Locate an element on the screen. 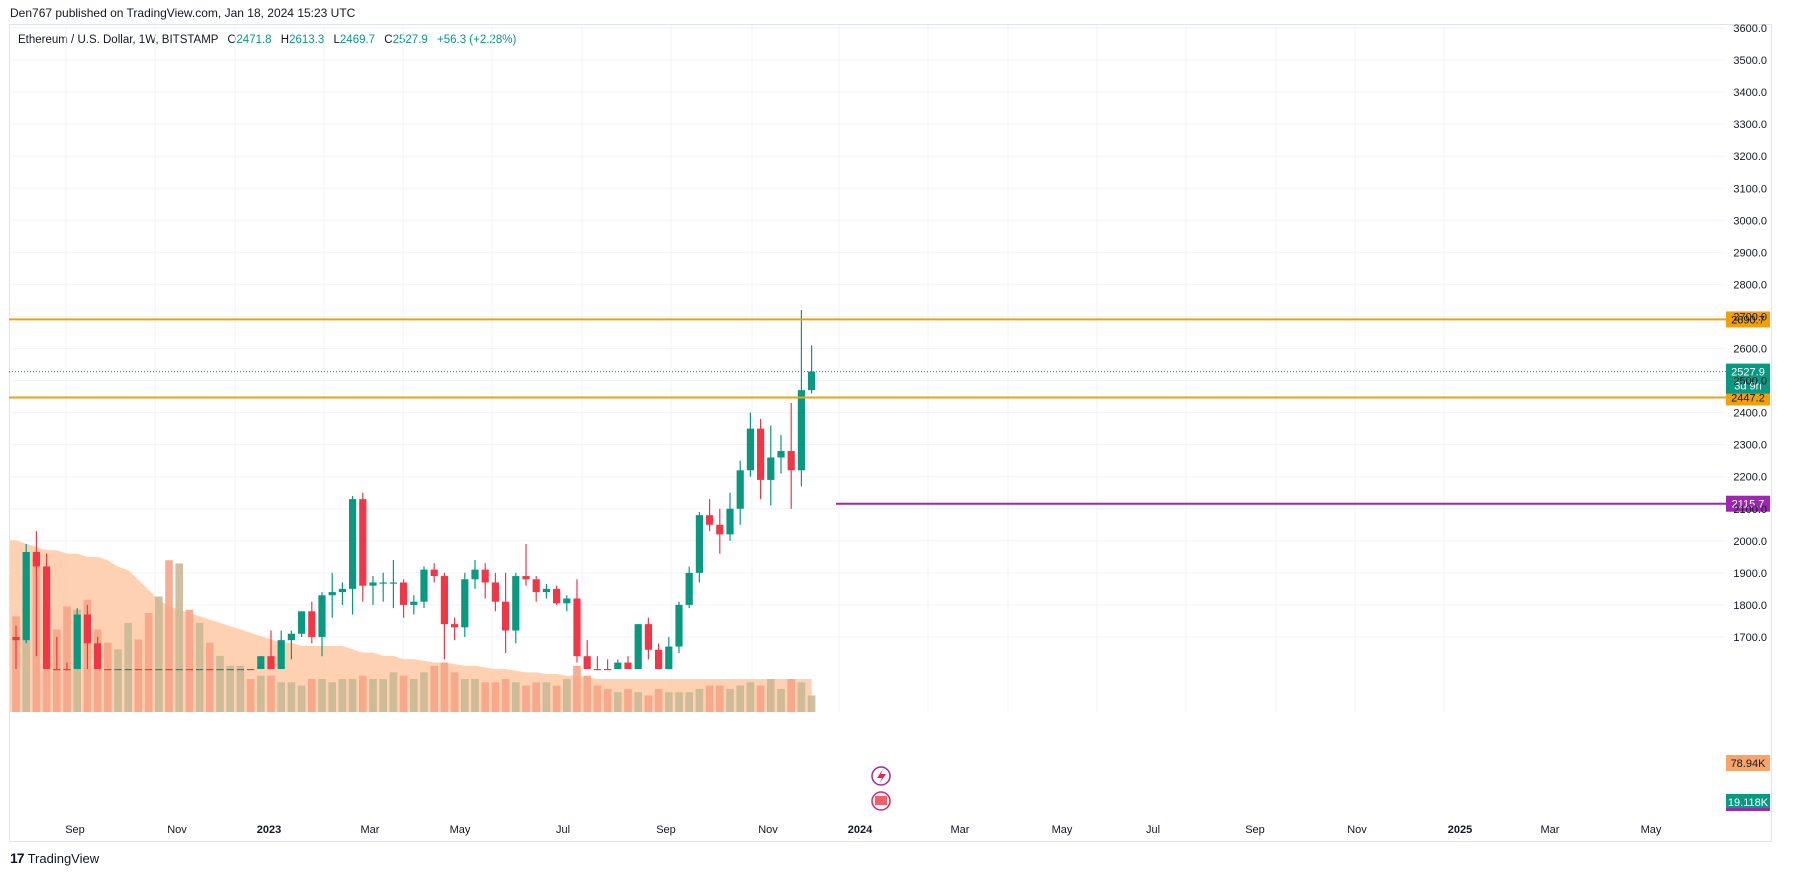 This screenshot has width=1794, height=877. symbol-label: Ethereum / U.S. Dollar, 1W, BITSTAMP is located at coordinates (118, 40).